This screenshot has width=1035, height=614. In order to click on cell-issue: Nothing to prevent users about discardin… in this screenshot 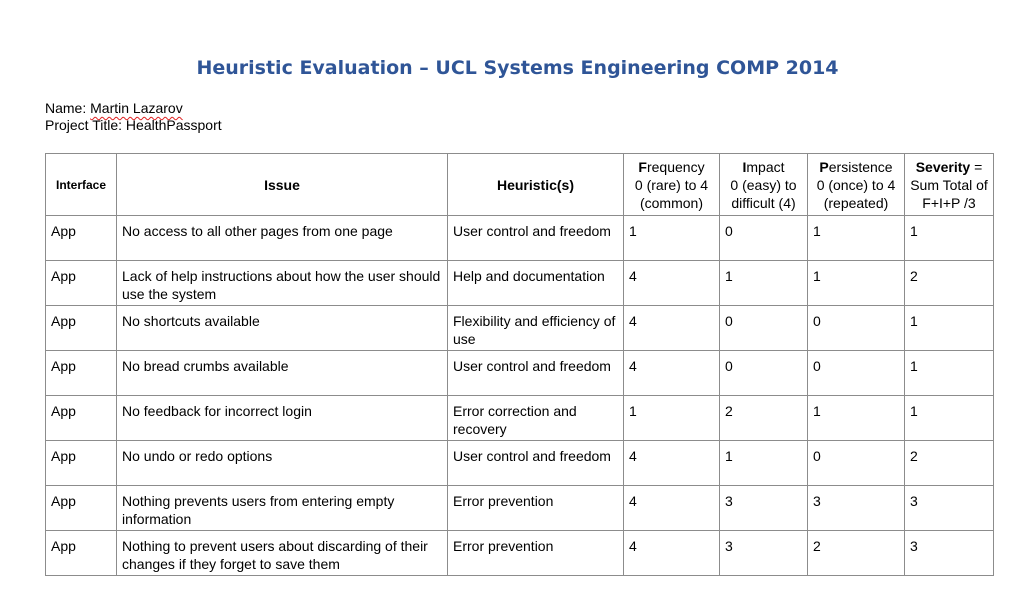, I will do `click(282, 553)`.